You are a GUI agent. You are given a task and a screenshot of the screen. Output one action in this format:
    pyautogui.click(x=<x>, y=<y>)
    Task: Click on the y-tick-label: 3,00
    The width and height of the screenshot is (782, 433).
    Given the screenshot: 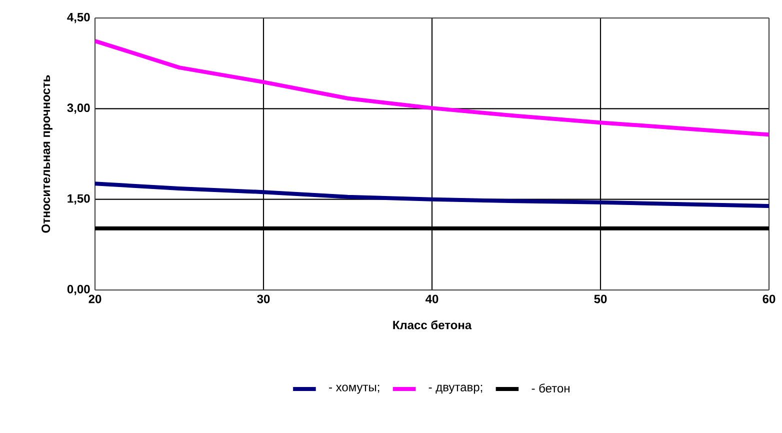 What is the action you would take?
    pyautogui.click(x=78, y=109)
    